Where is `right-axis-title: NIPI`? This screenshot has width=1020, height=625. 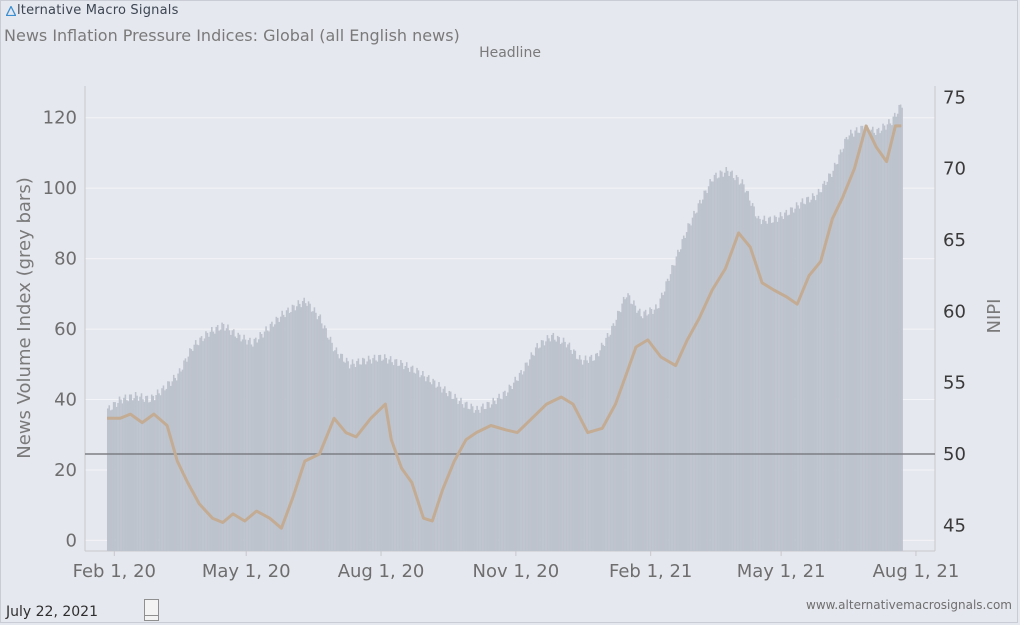 right-axis-title: NIPI is located at coordinates (994, 316).